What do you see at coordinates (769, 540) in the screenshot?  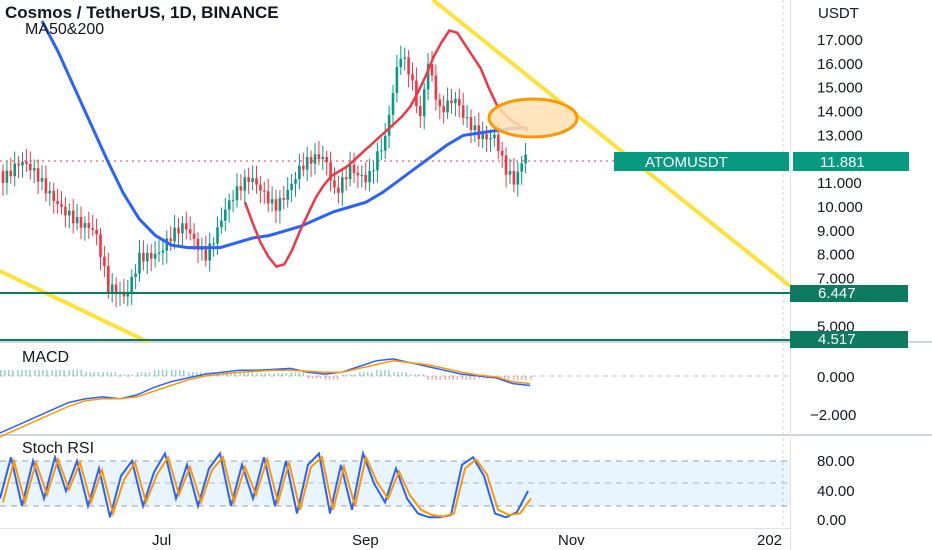 I see `time-tick: 202` at bounding box center [769, 540].